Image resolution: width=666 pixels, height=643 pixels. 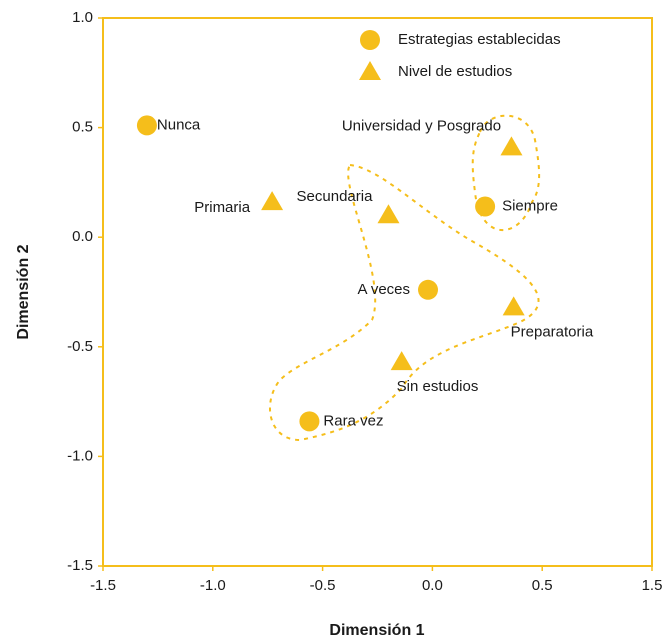 I want to click on y-axis-title: Dimensión 2, so click(x=23, y=291).